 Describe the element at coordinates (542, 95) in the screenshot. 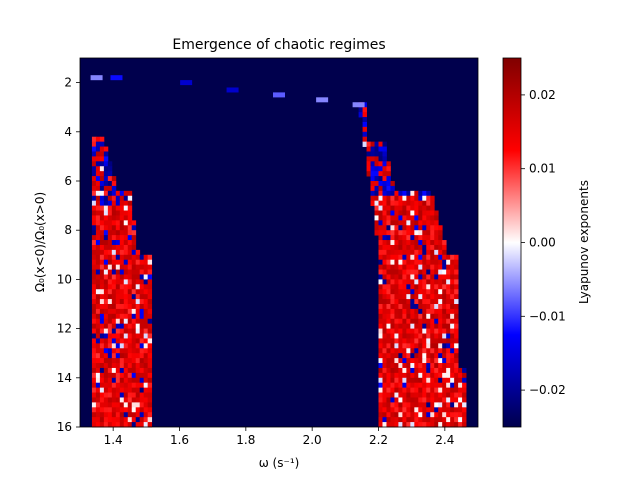

I see `colorbar-tick-label: 0.02` at that location.